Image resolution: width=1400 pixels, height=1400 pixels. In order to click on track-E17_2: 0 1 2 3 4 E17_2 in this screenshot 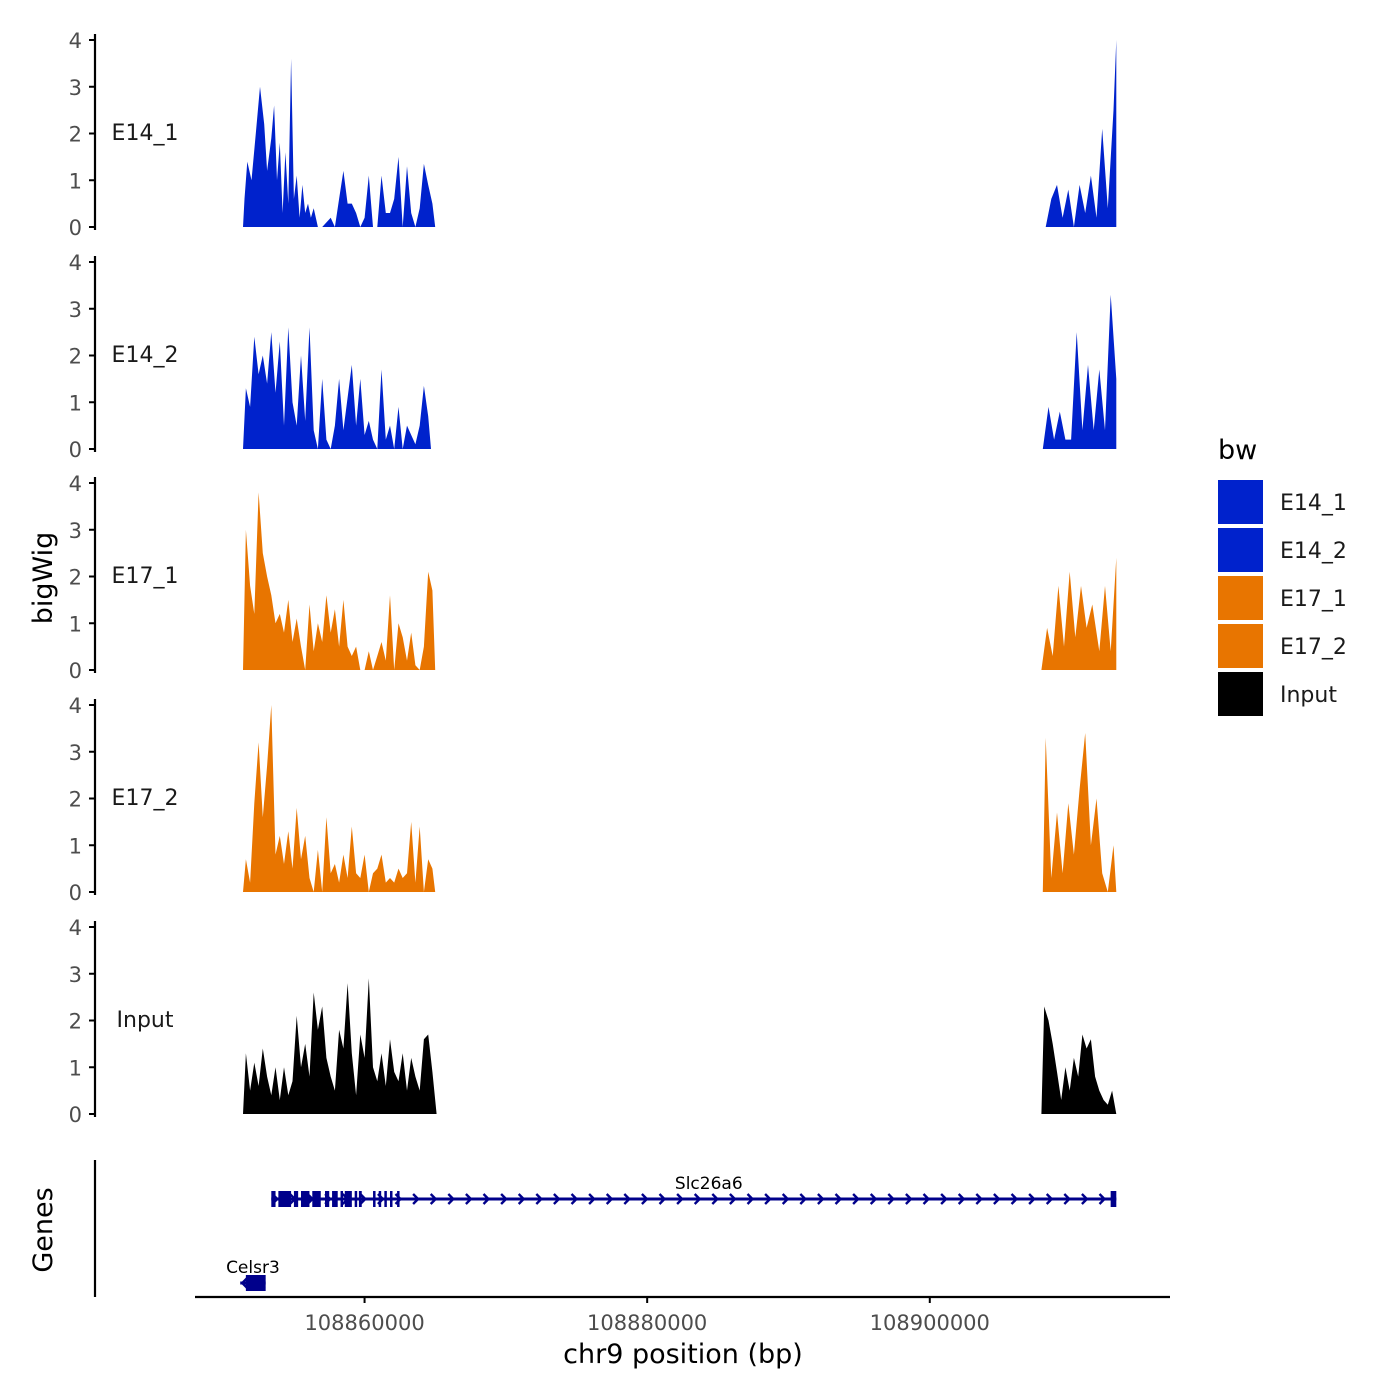, I will do `click(593, 799)`.